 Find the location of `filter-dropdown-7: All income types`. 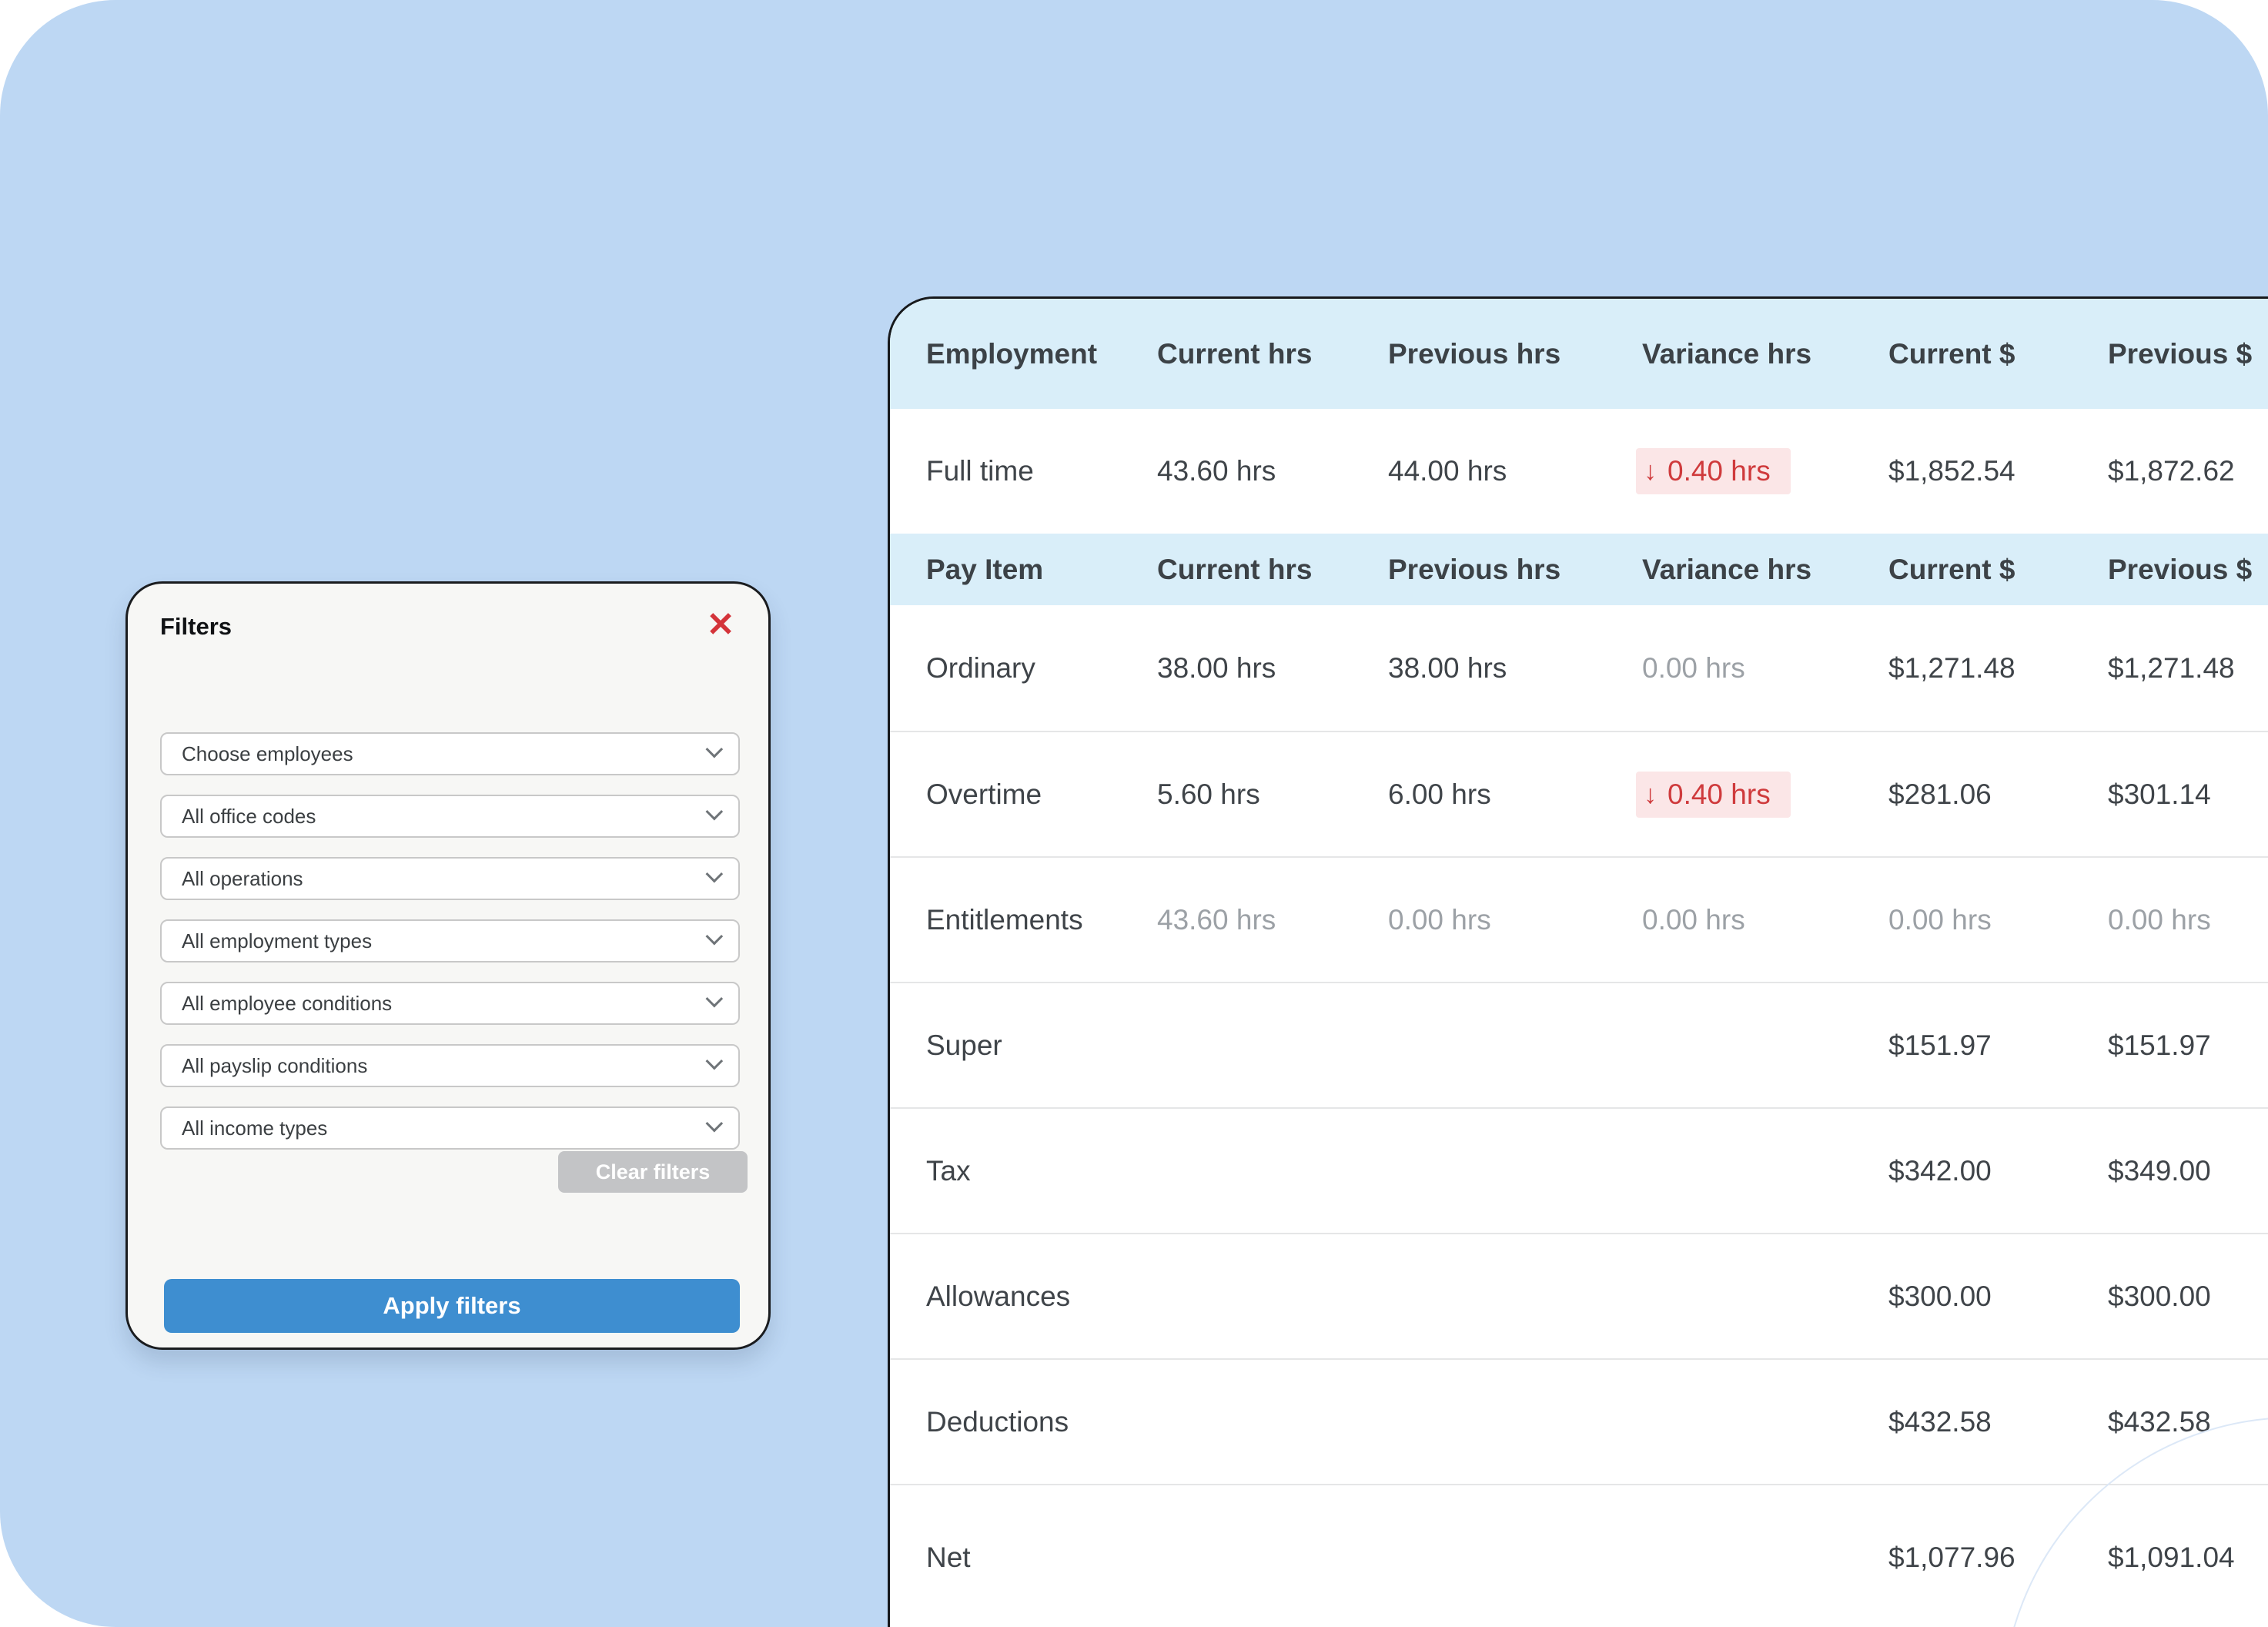

filter-dropdown-7: All income types is located at coordinates (450, 1128).